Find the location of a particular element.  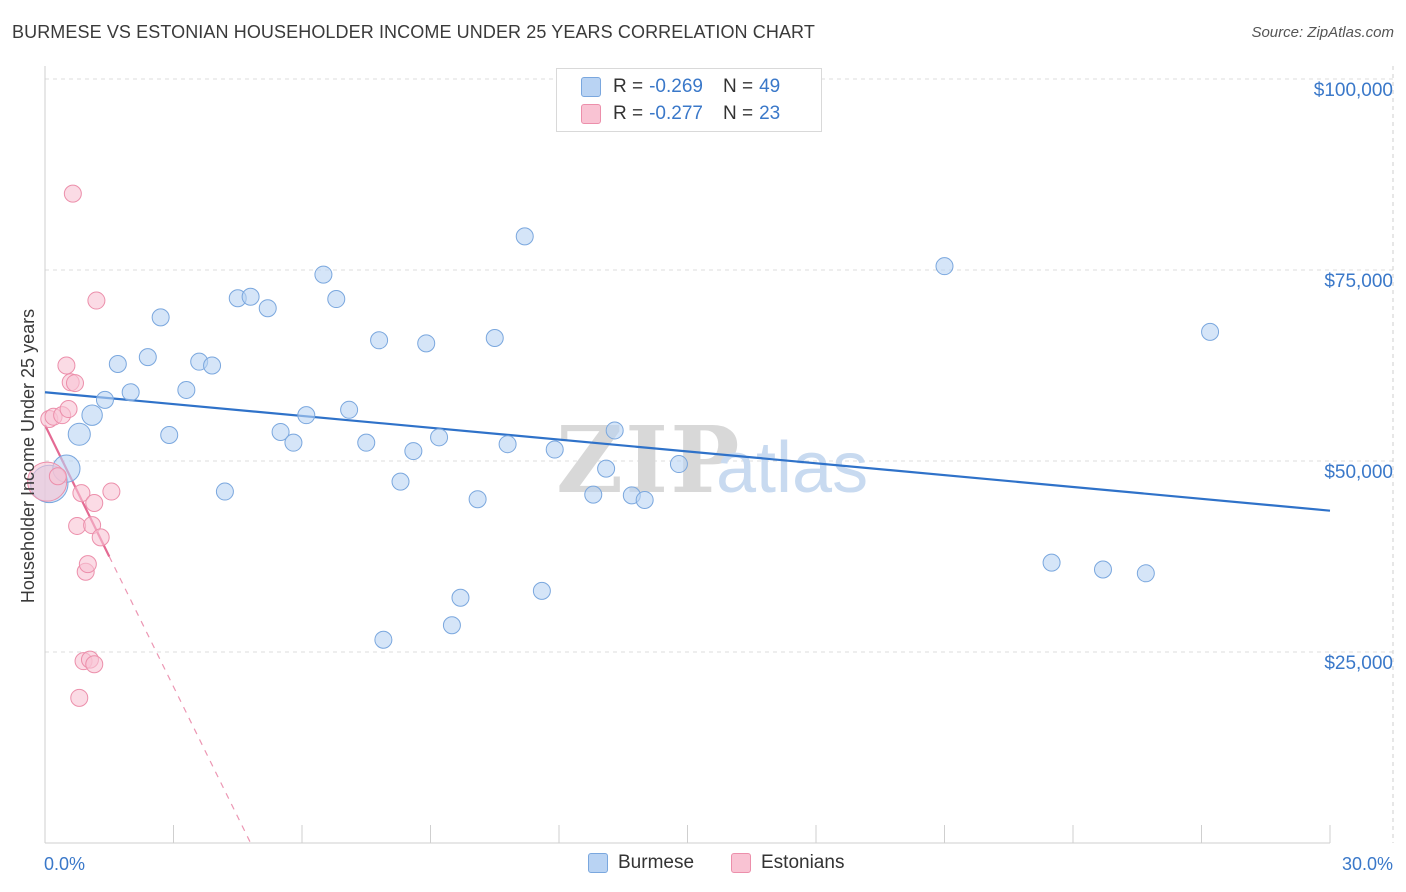

source-label: Source: ZipAtlas.com is located at coordinates (1322, 32).